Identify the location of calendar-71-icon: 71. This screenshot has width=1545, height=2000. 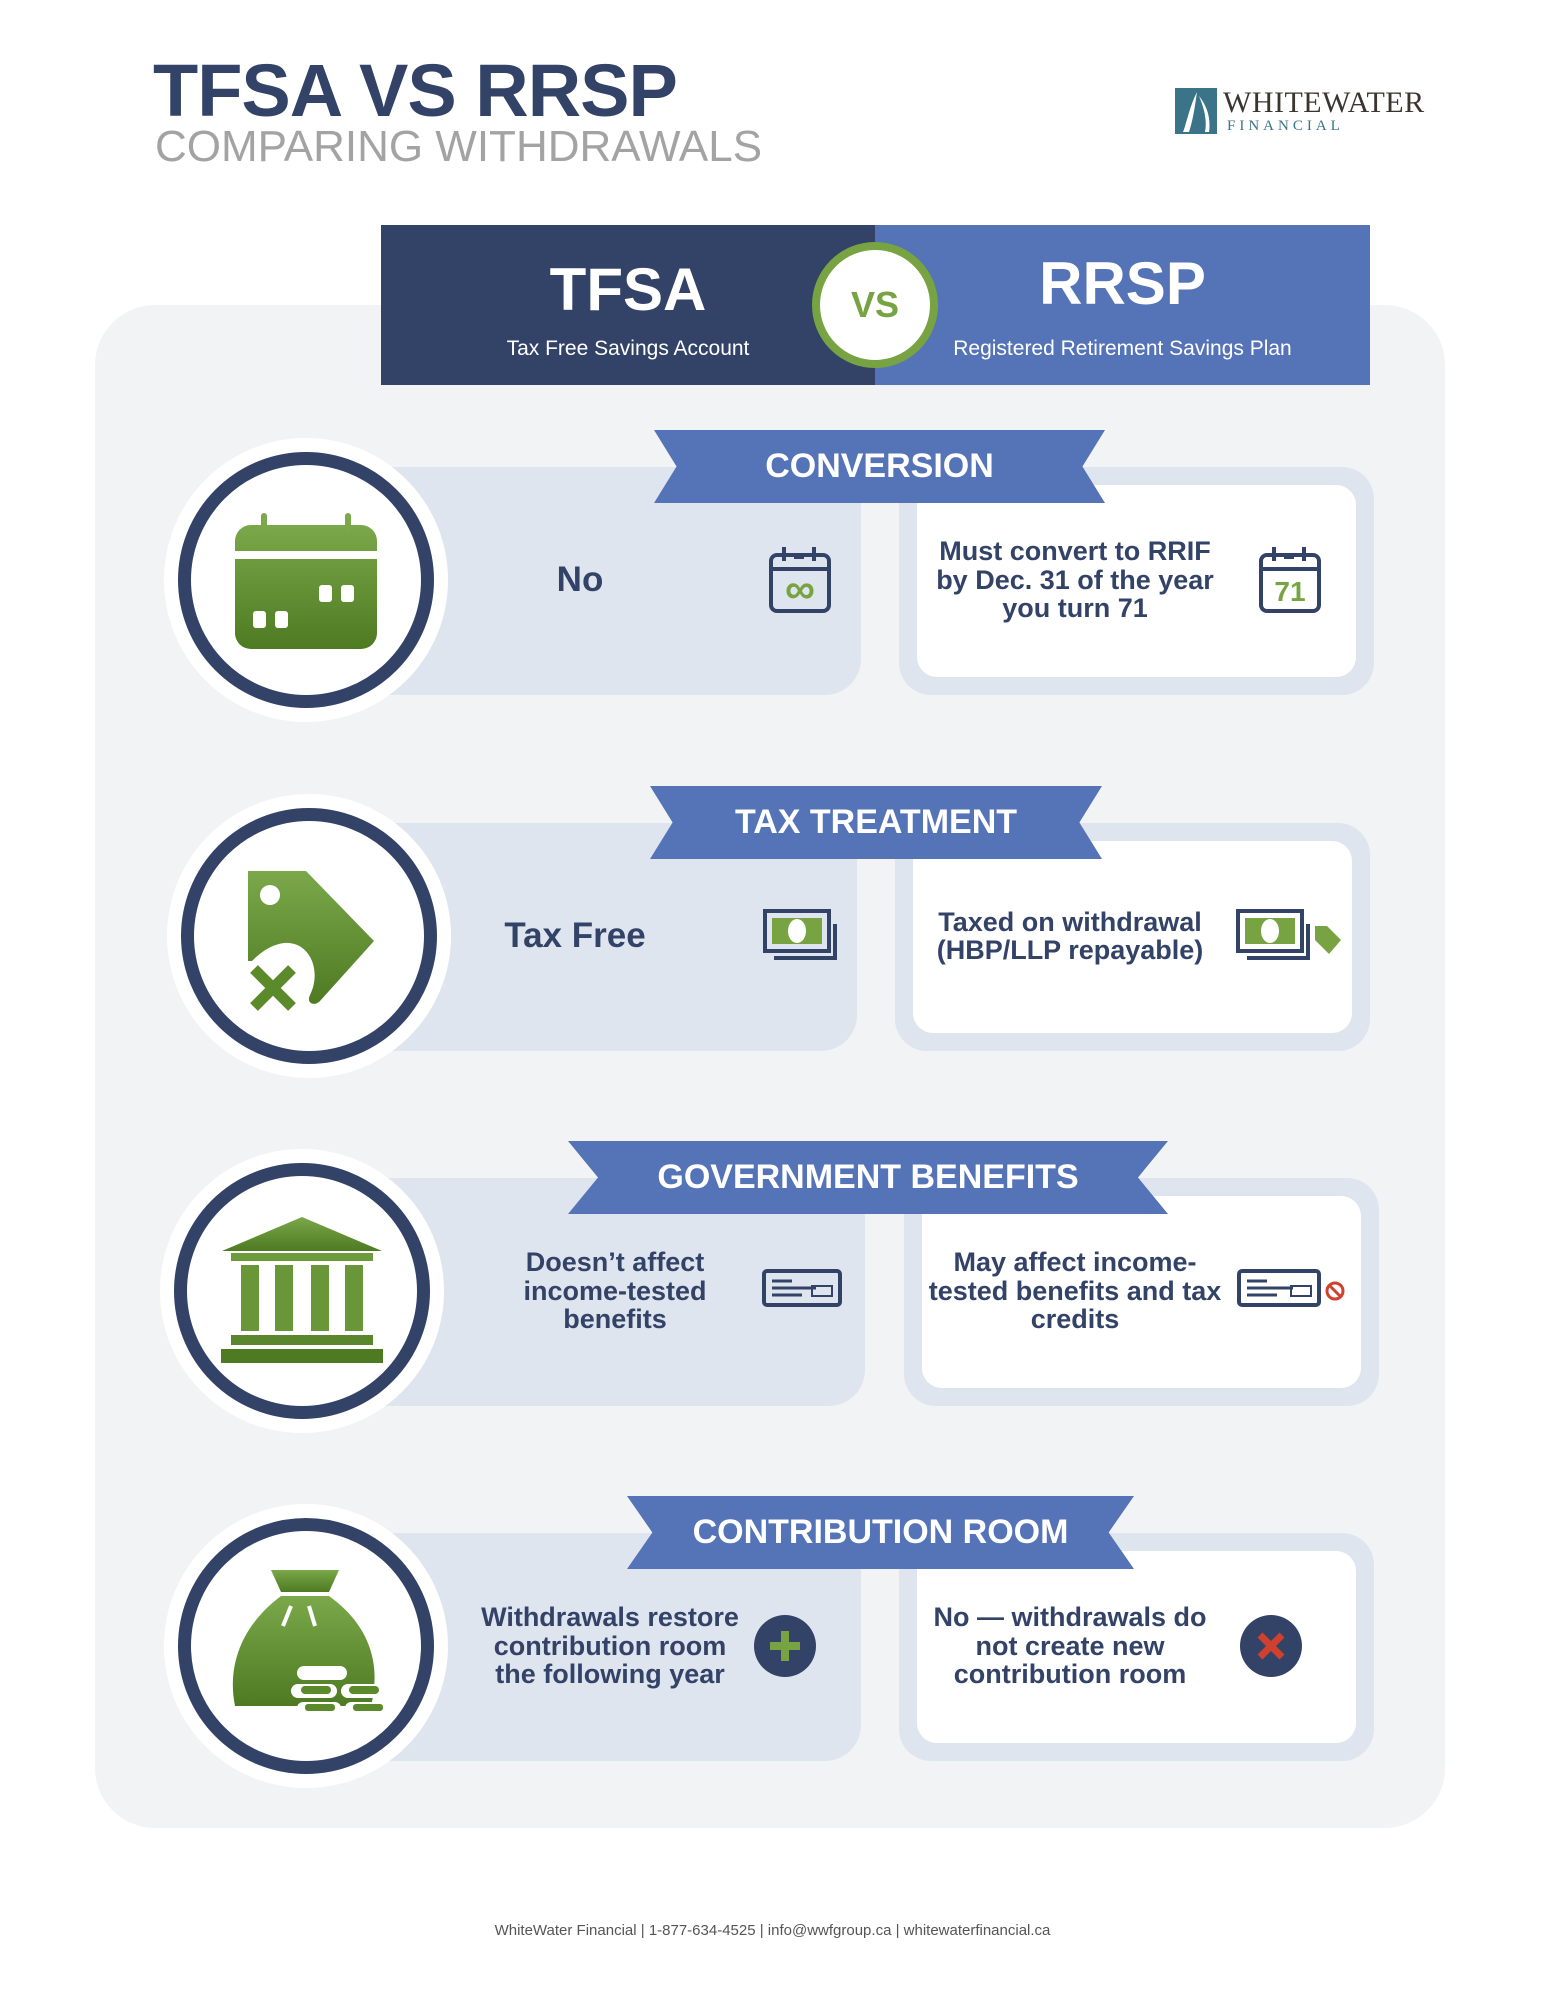
(1290, 580).